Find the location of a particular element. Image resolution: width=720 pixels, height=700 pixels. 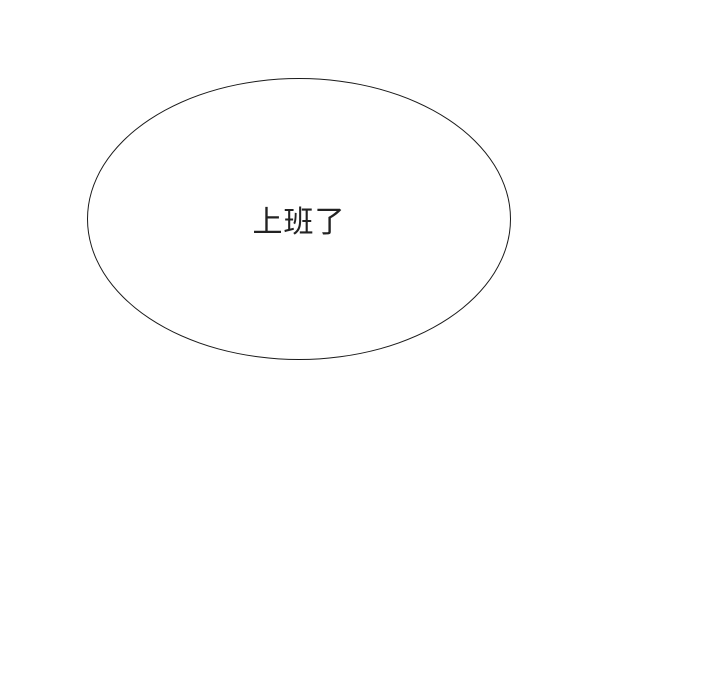

speech-bubble-text: 上班了 is located at coordinates (299, 222).